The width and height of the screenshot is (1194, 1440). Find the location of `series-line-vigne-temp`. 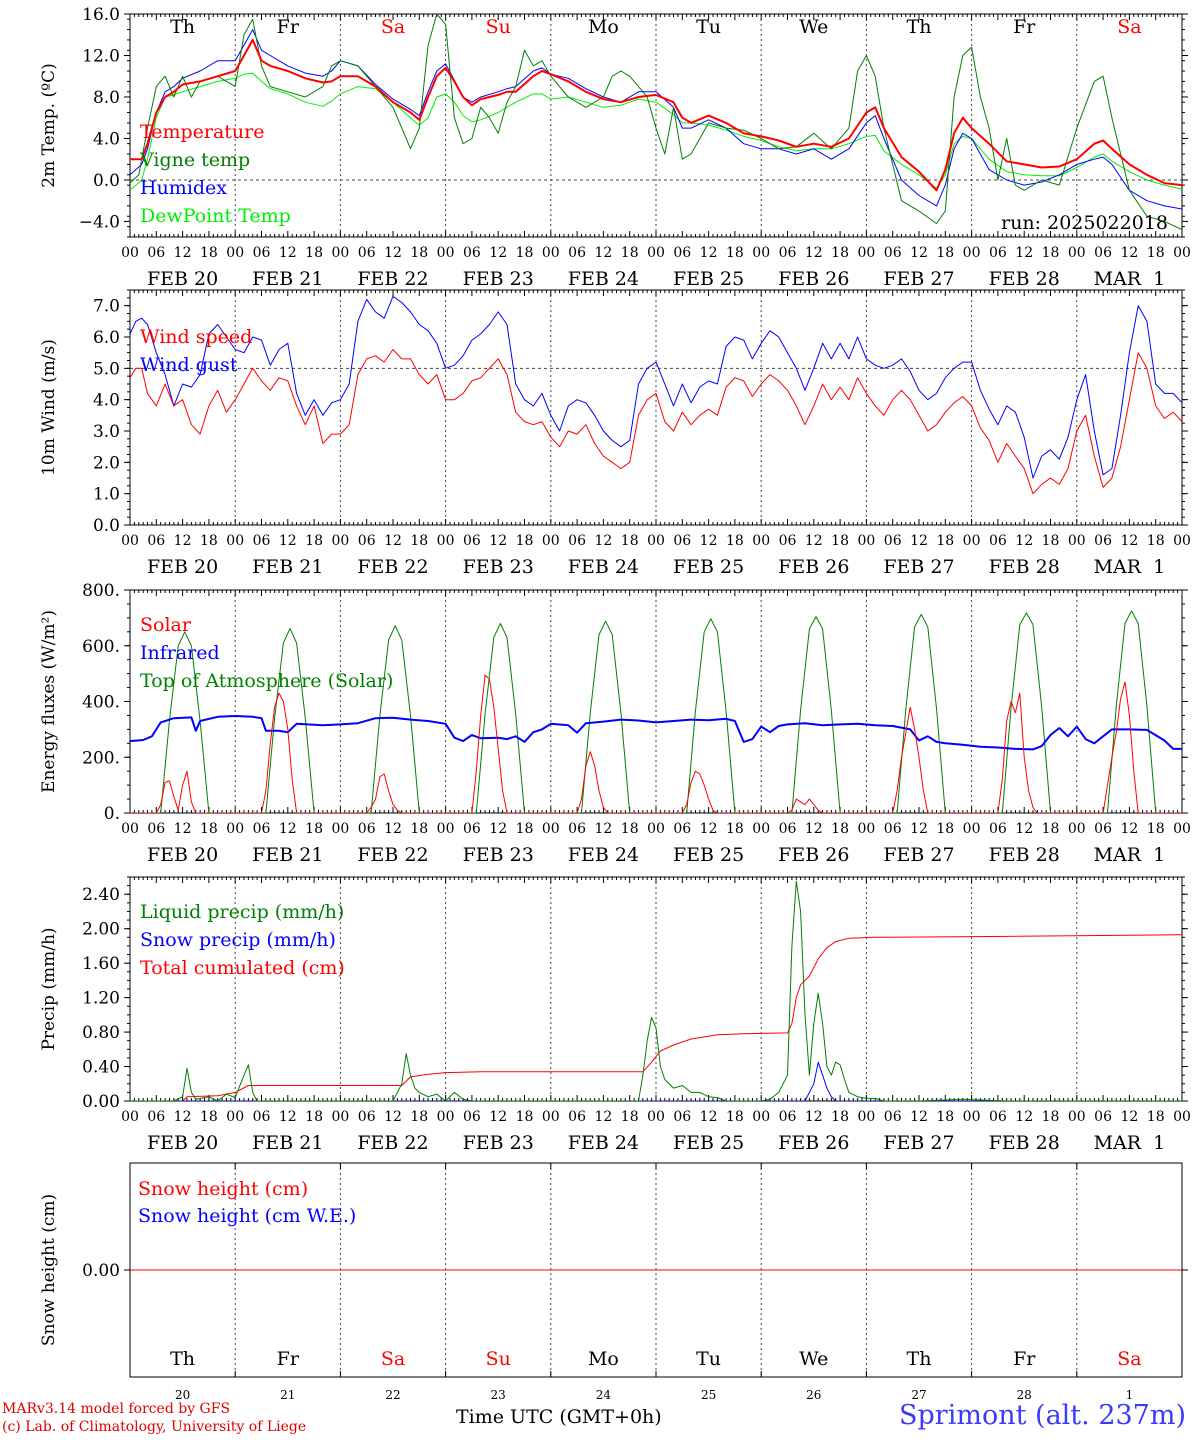

series-line-vigne-temp is located at coordinates (656, 122).